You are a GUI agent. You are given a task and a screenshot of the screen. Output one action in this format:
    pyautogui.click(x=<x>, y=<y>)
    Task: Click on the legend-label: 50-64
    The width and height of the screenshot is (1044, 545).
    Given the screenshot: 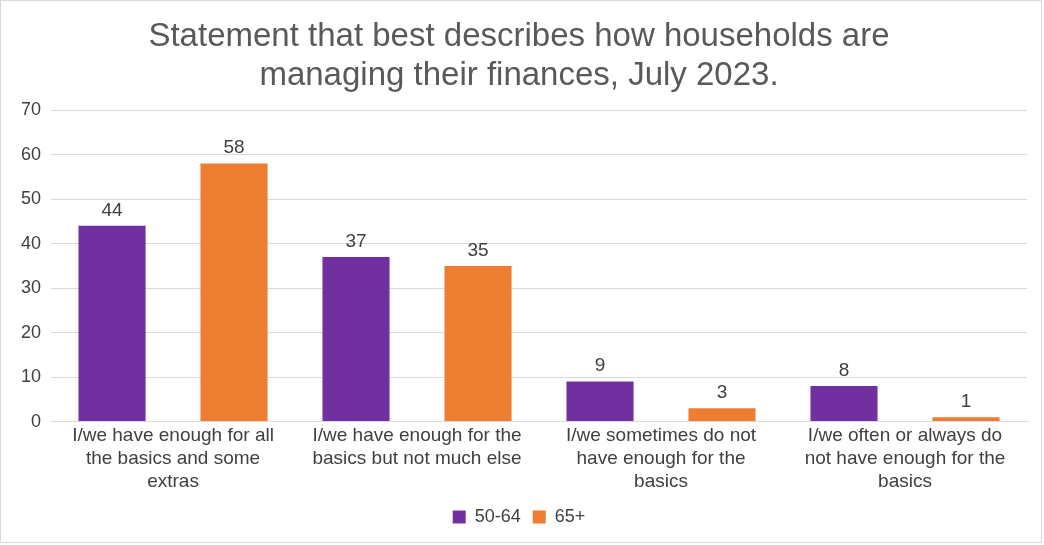 What is the action you would take?
    pyautogui.click(x=497, y=515)
    